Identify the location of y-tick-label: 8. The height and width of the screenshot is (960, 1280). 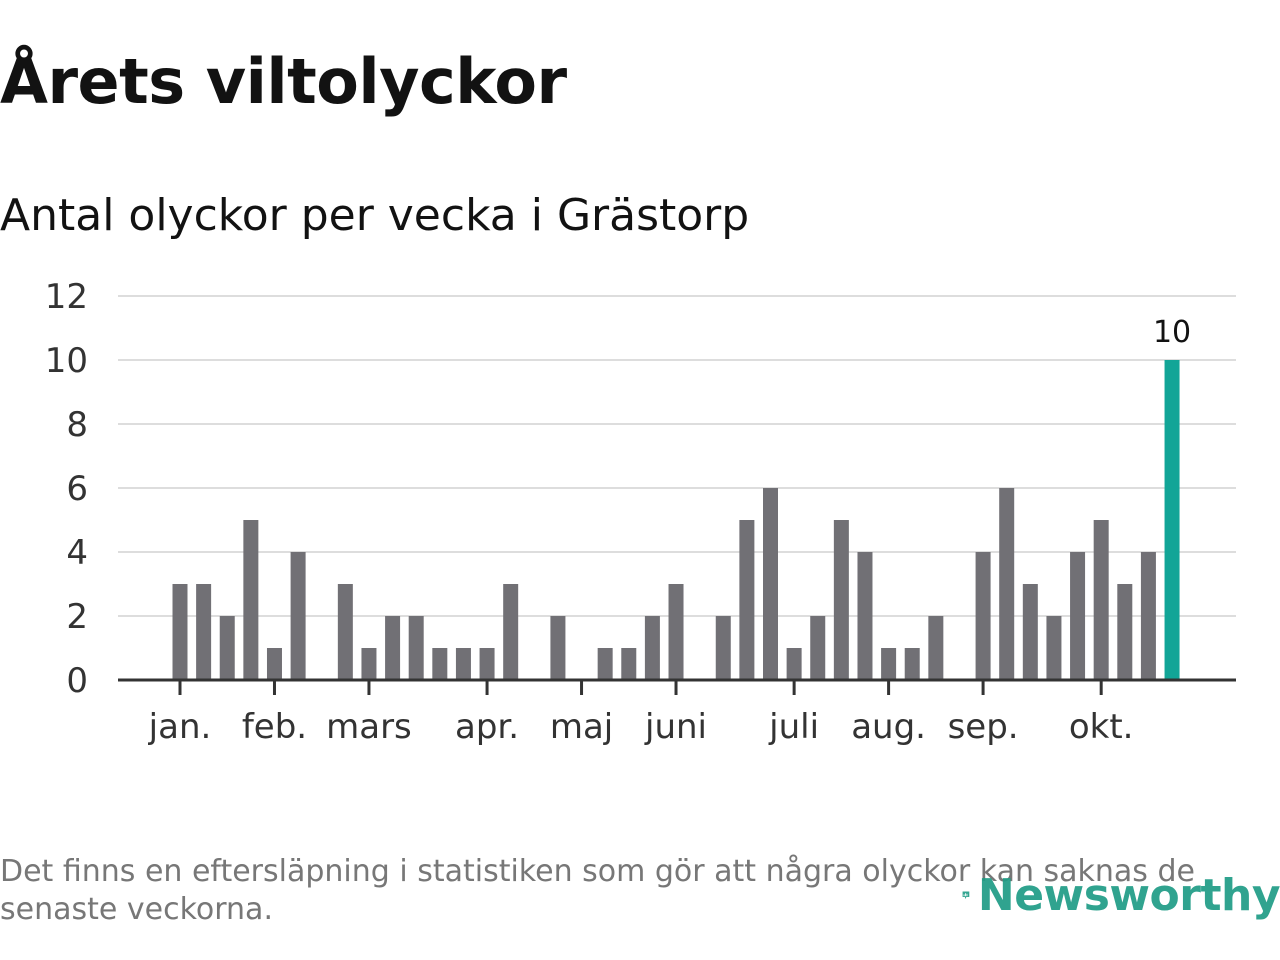
(77, 425).